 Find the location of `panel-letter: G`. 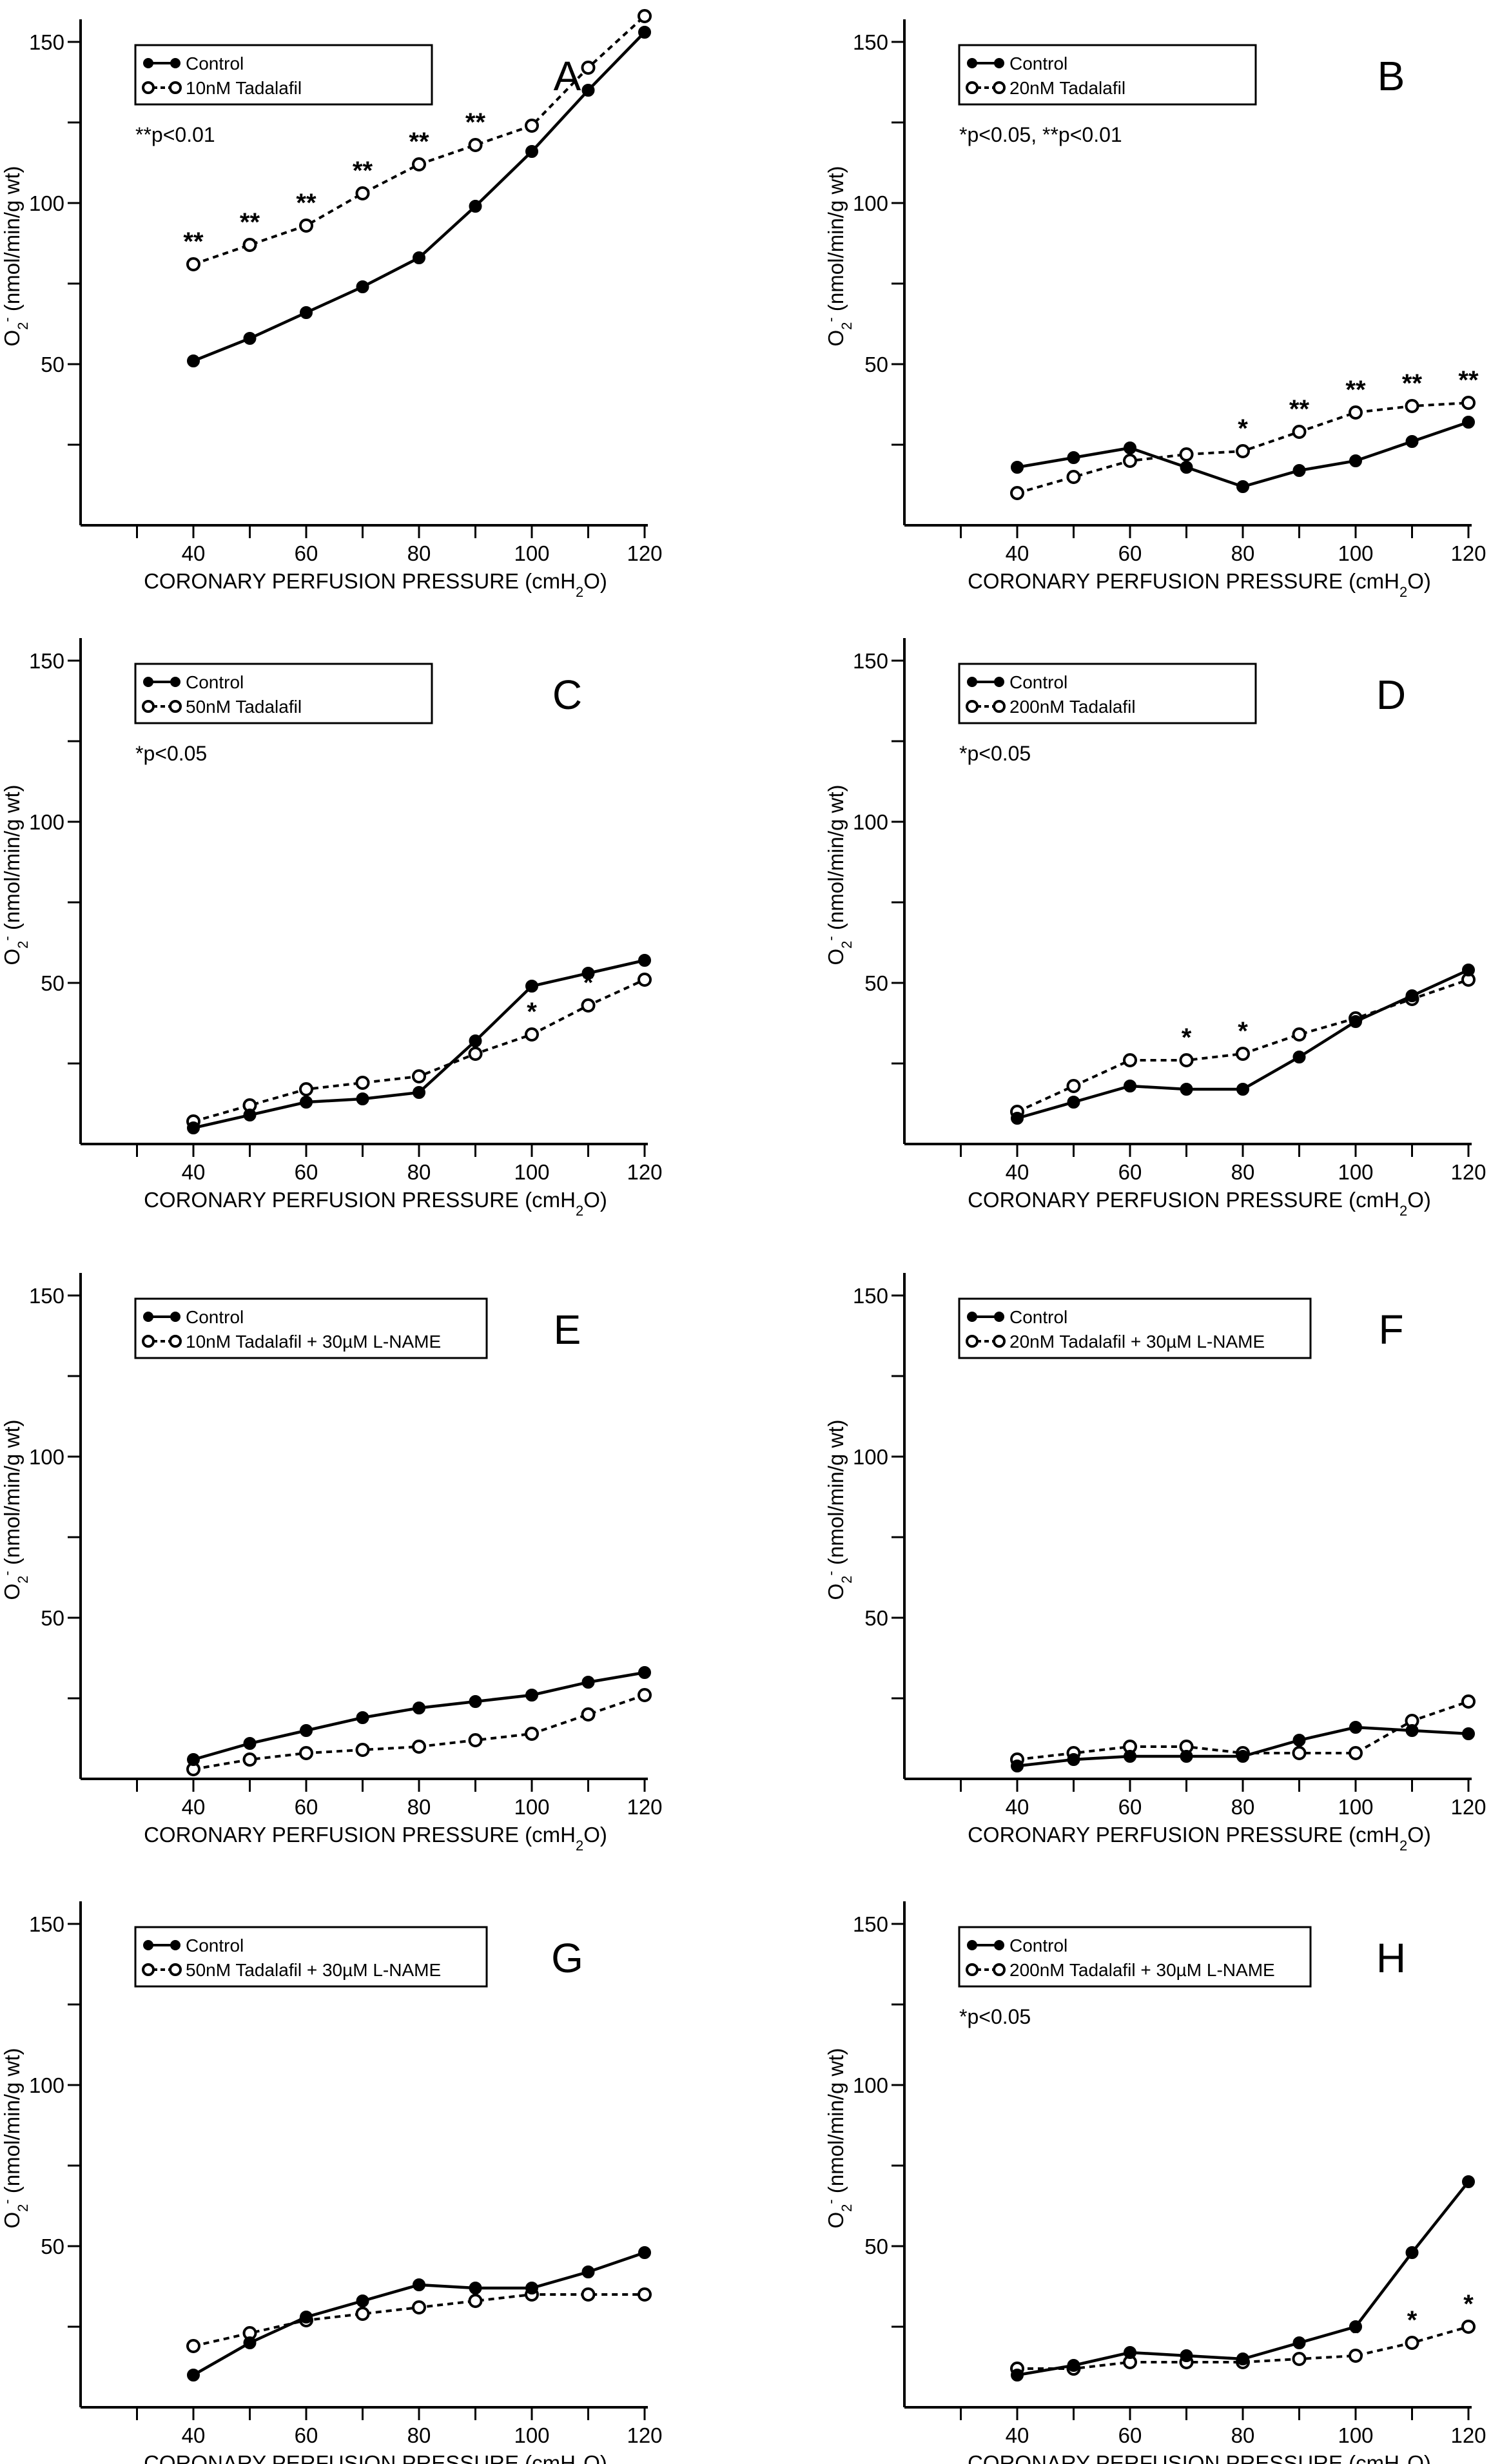

panel-letter: G is located at coordinates (567, 1958).